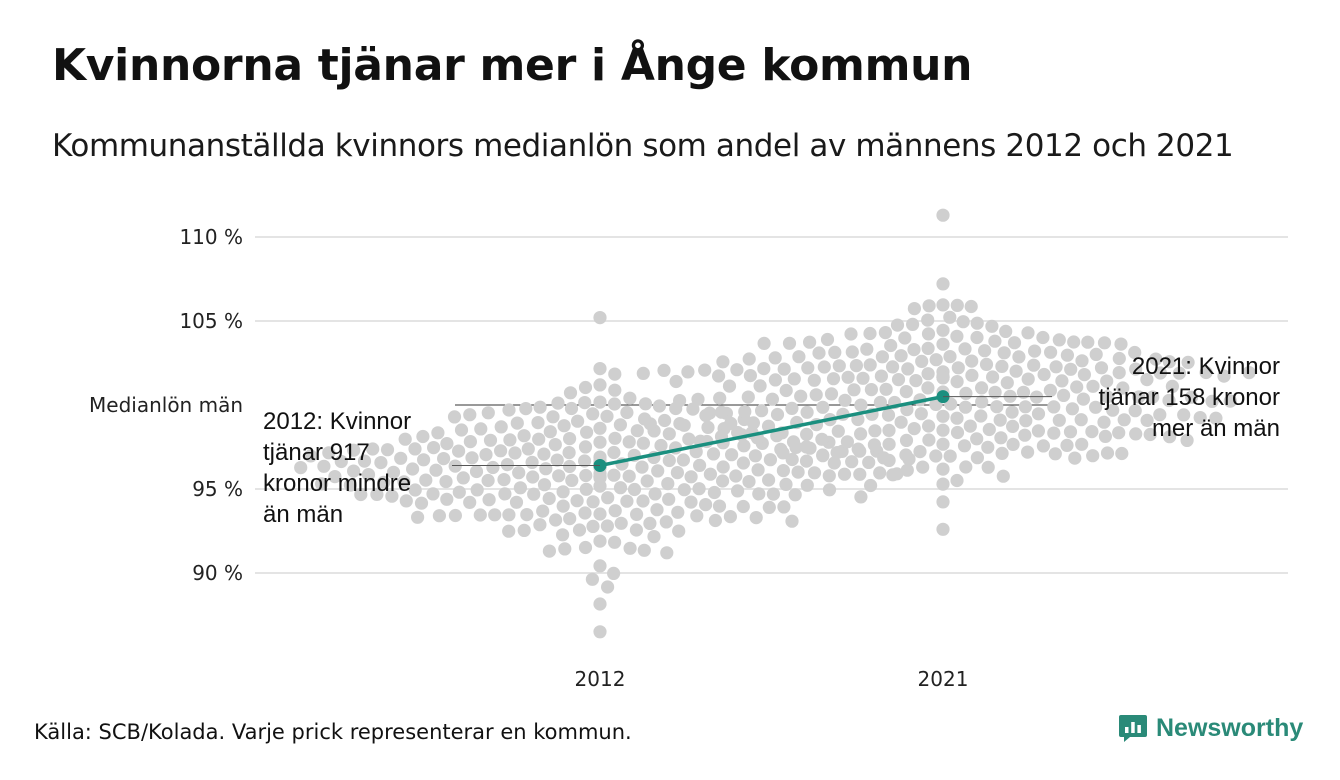 The height and width of the screenshot is (780, 1340). What do you see at coordinates (1210, 728) in the screenshot?
I see `newsworthy-logo: Newsworthy` at bounding box center [1210, 728].